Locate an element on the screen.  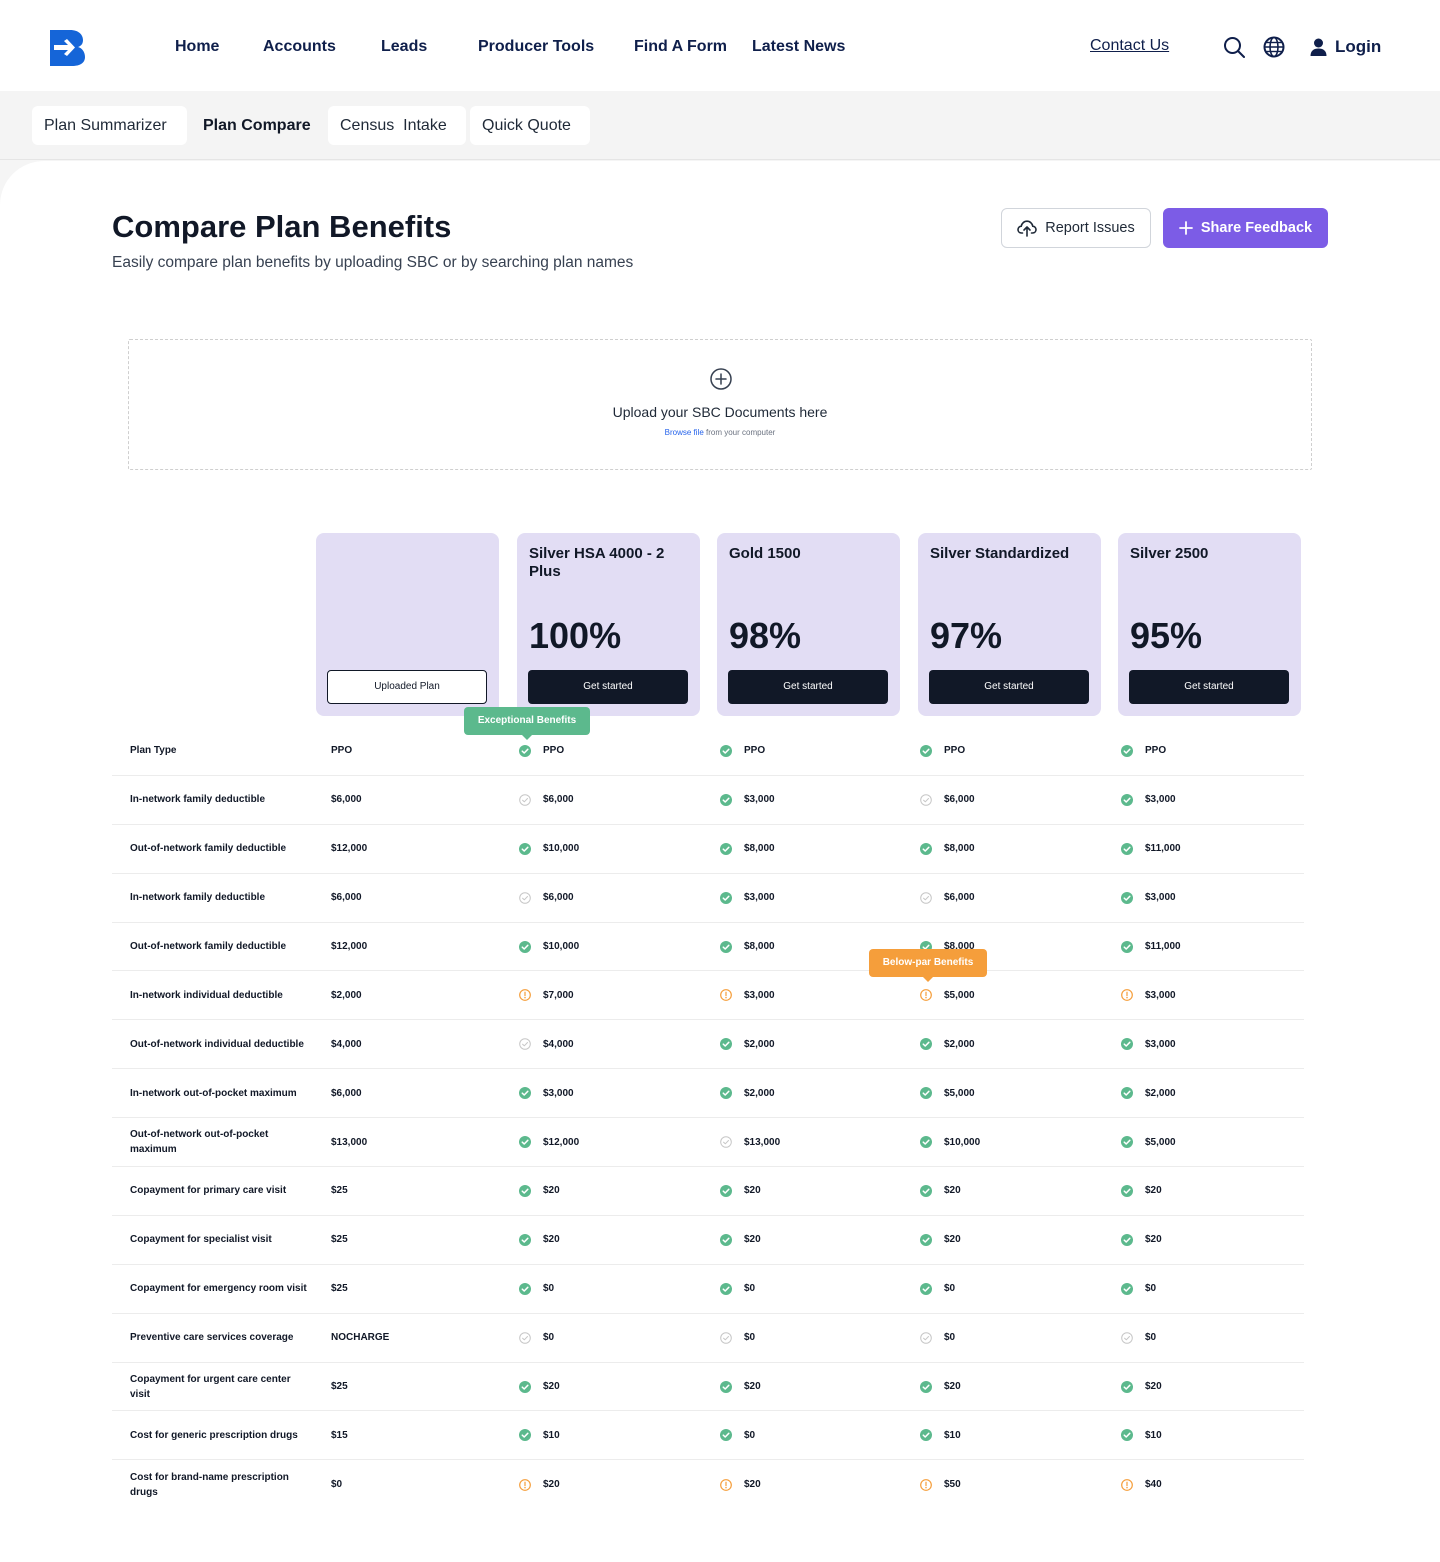
plan-value: $13,000 is located at coordinates (762, 1142).